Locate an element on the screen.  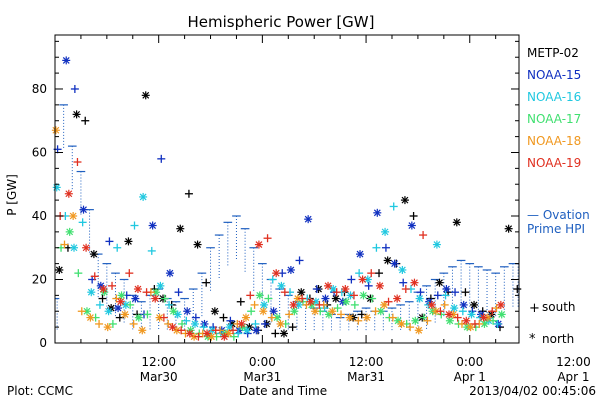
footer-credit: Plot: CCMC is located at coordinates (40, 391).